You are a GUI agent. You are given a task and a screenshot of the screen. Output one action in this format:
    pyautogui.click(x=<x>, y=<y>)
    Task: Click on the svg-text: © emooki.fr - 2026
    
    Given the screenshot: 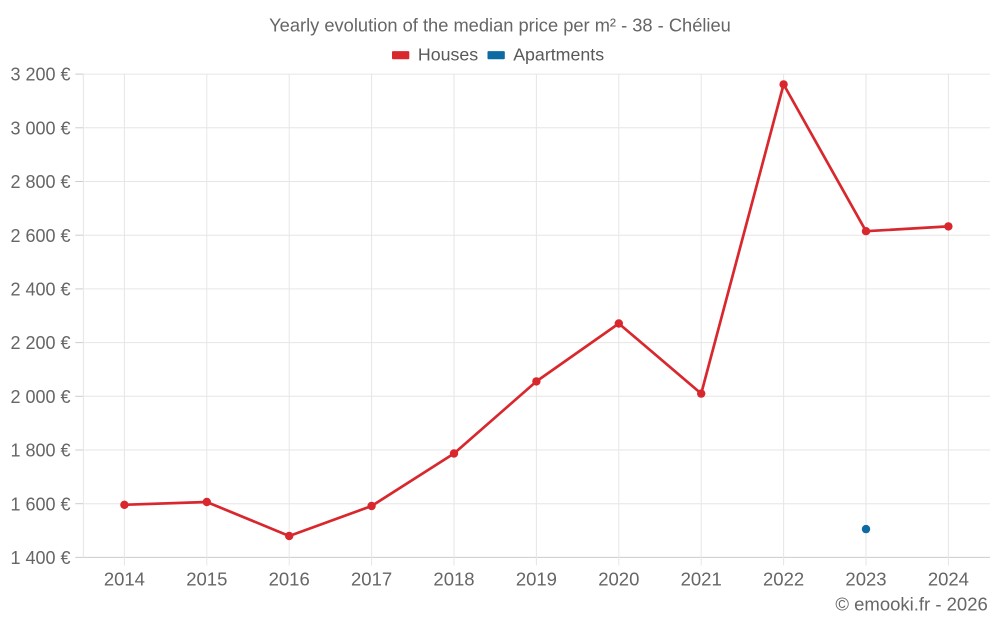 What is the action you would take?
    pyautogui.click(x=911, y=604)
    